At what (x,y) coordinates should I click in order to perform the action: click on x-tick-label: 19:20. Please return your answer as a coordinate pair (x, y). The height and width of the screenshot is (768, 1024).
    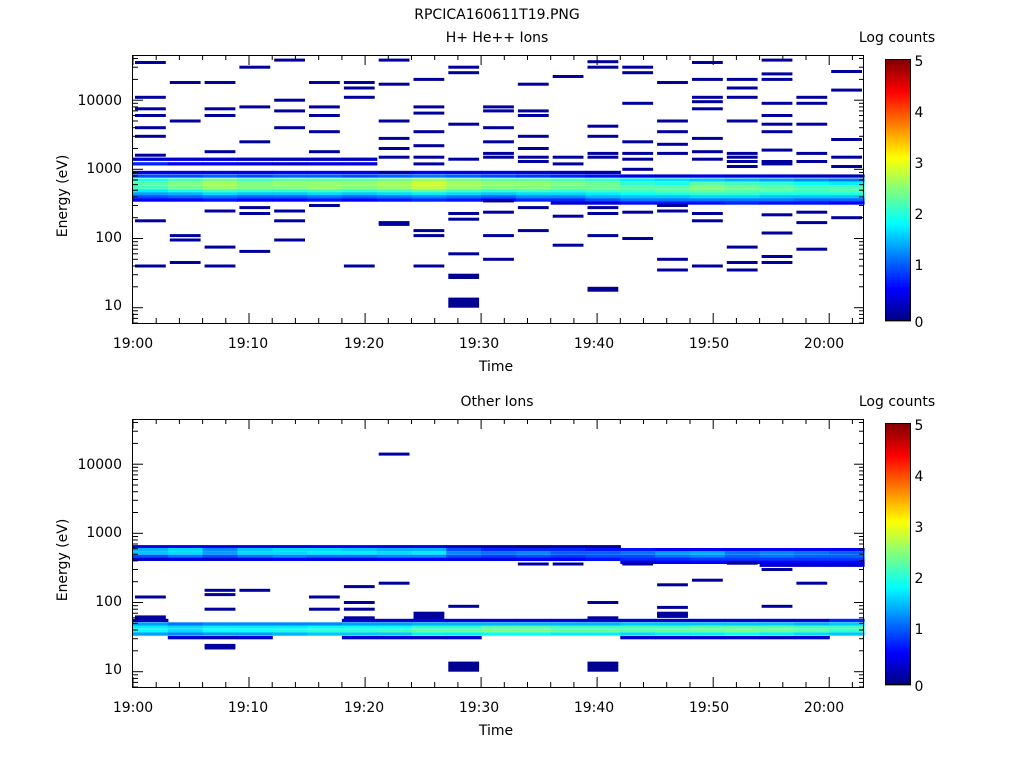
    Looking at the image, I should click on (364, 344).